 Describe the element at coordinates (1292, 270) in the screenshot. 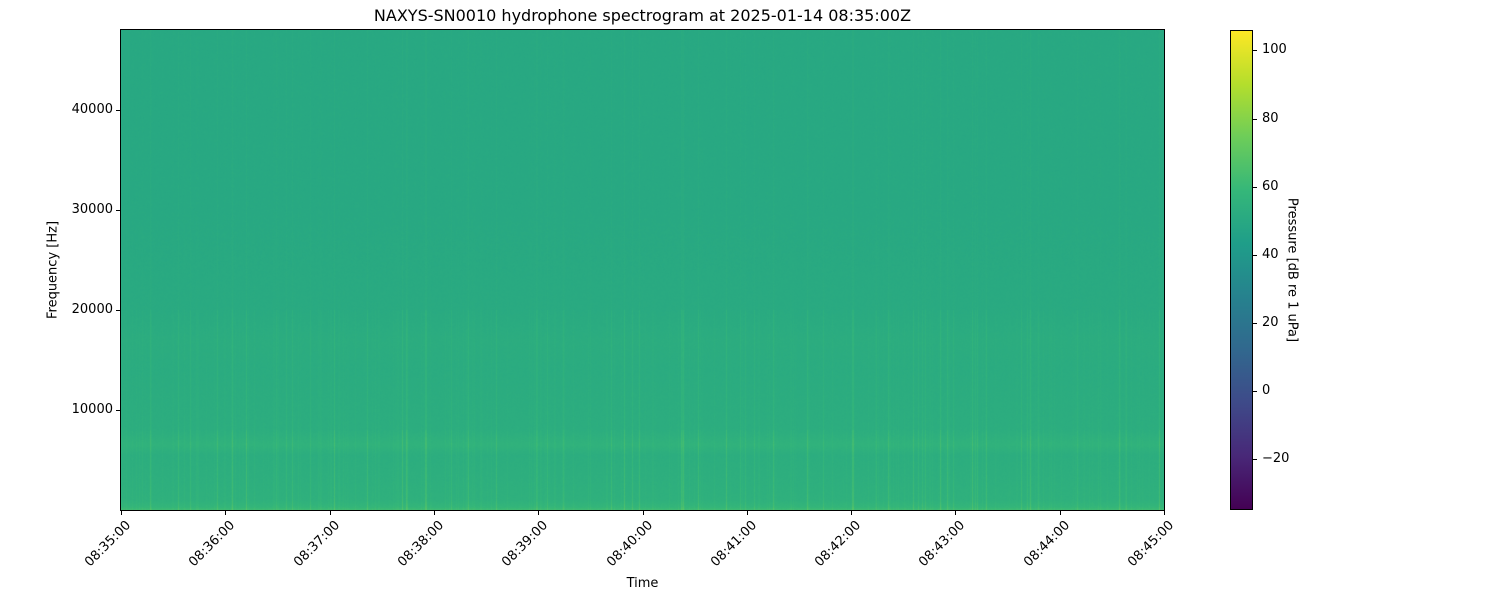

I see `colorbar-label: Pressure [dB re 1 uPa]` at that location.